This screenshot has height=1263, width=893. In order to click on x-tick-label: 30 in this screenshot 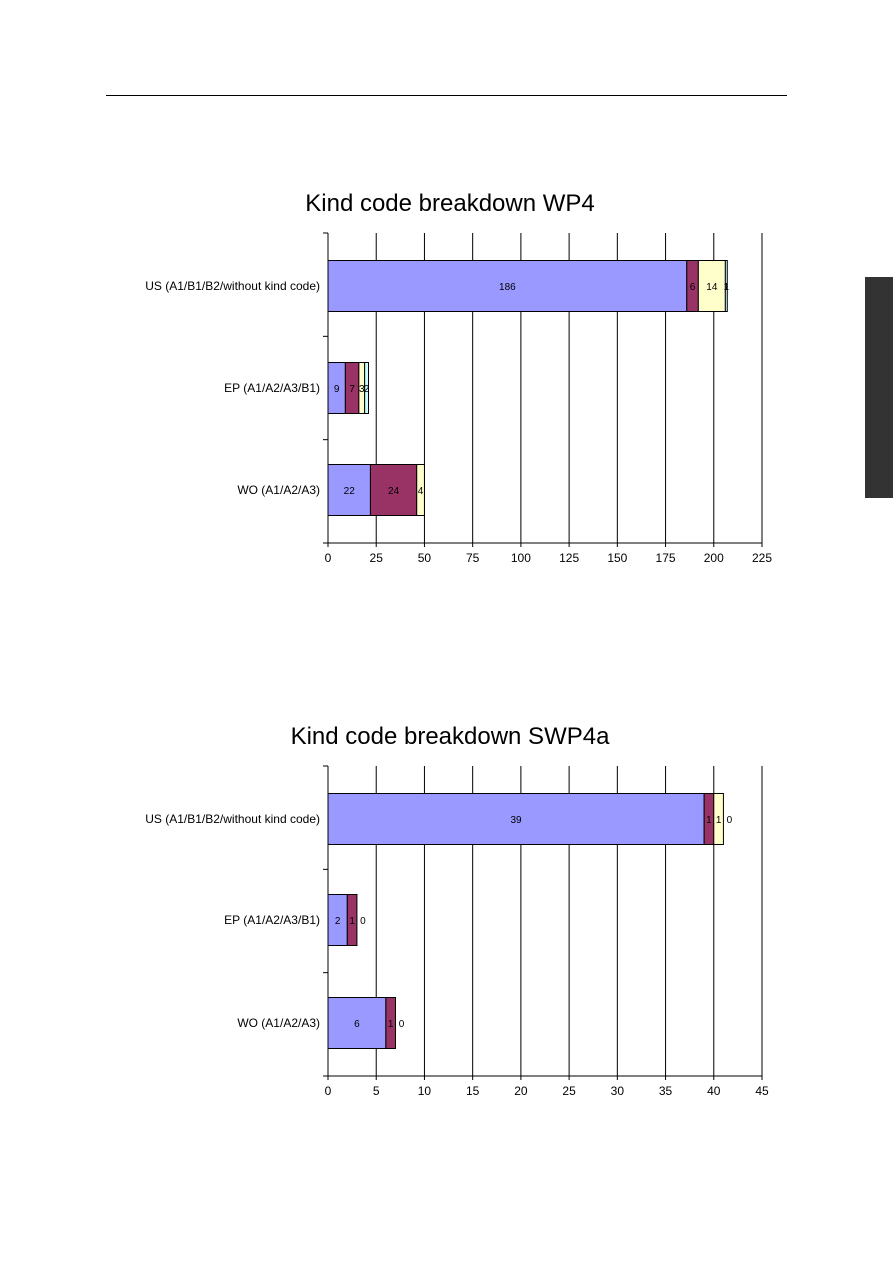, I will do `click(618, 1091)`.